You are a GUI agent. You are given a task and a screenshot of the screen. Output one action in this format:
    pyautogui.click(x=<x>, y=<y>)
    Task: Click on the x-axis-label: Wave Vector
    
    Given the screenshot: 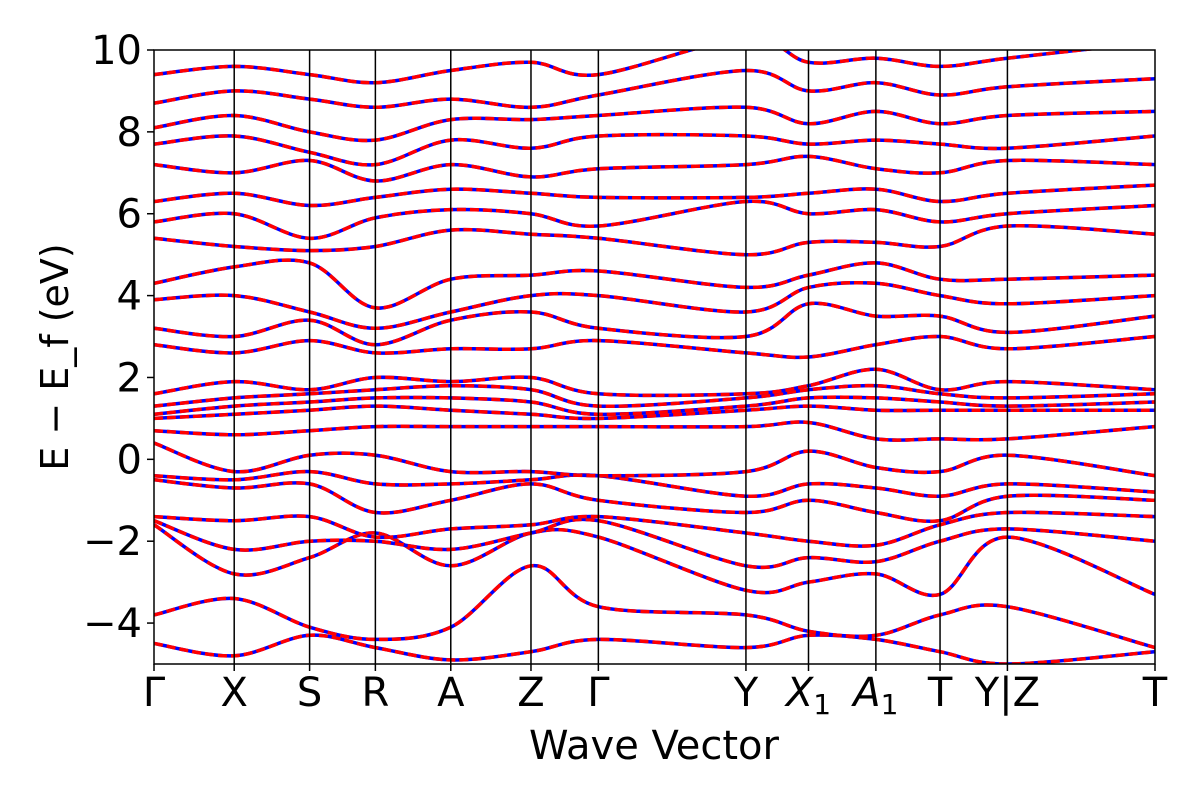 What is the action you would take?
    pyautogui.click(x=654, y=746)
    